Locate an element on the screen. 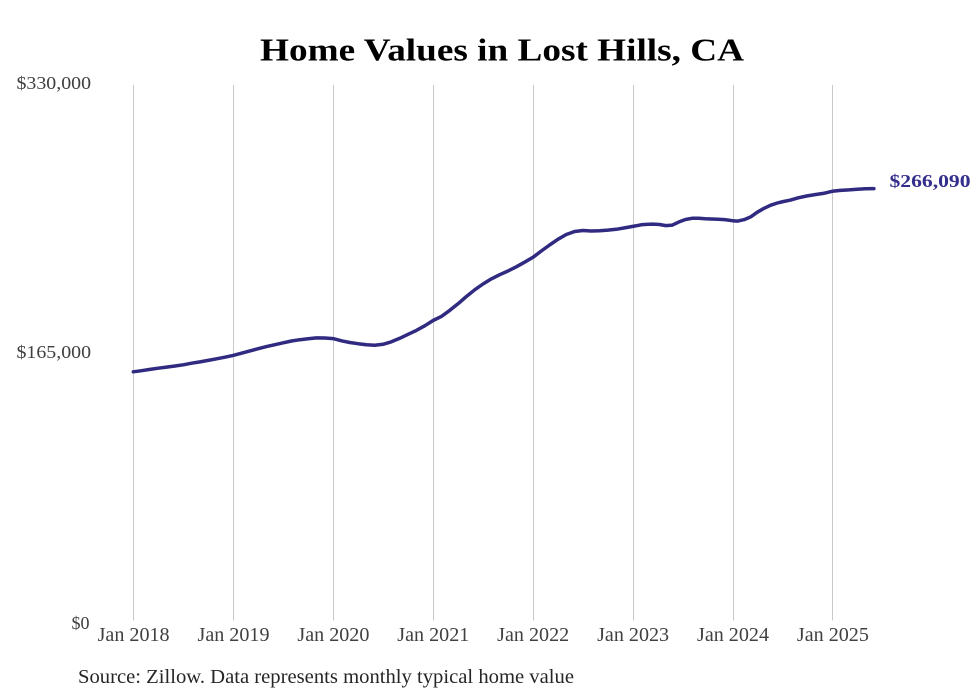 The width and height of the screenshot is (980, 699). svg-text: Jan 2023 is located at coordinates (633, 635).